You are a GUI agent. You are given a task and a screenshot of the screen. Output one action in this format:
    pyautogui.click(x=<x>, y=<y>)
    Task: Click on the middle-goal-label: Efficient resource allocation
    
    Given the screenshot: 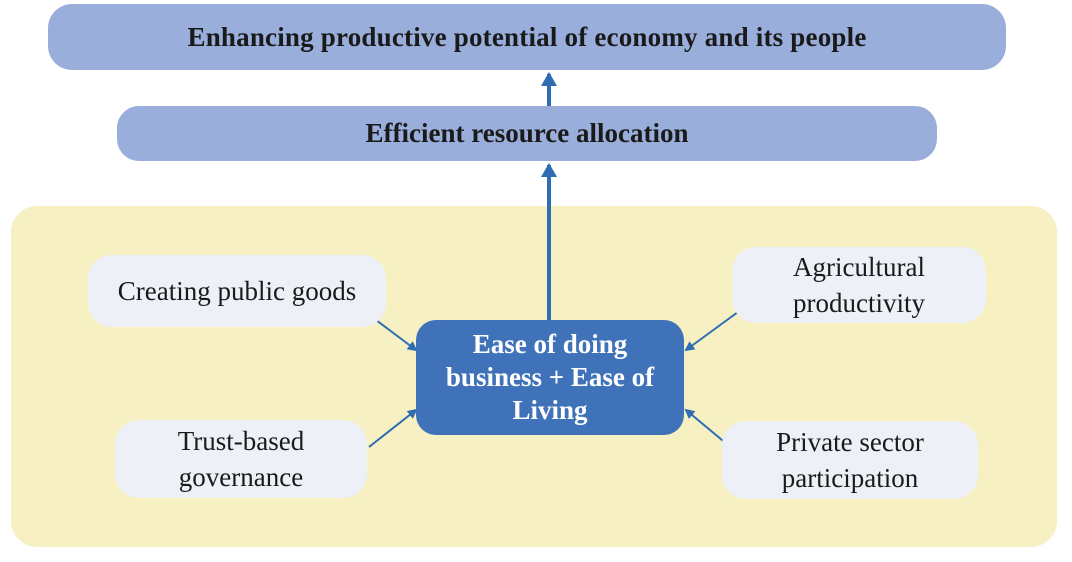 What is the action you would take?
    pyautogui.click(x=527, y=133)
    